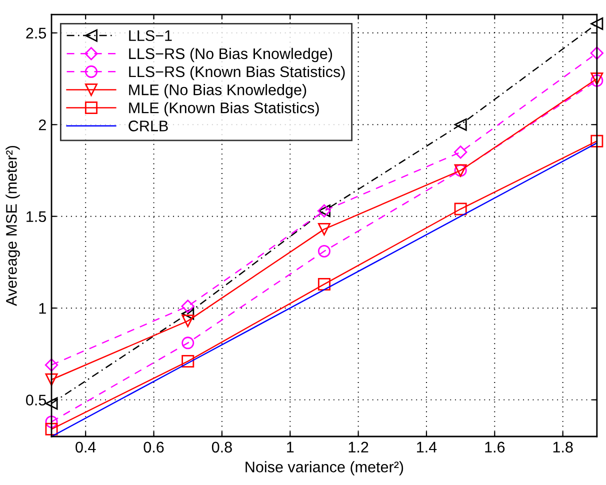 The image size is (606, 485). Describe the element at coordinates (222, 447) in the screenshot. I see `x-tick-label: 0.8` at that location.